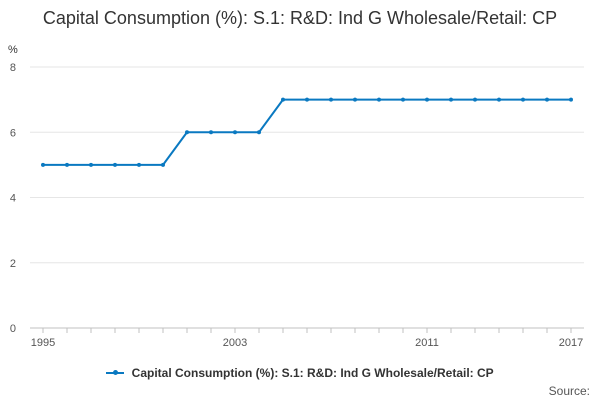 This screenshot has height=400, width=600. I want to click on x-tick-label: 1995, so click(43, 343).